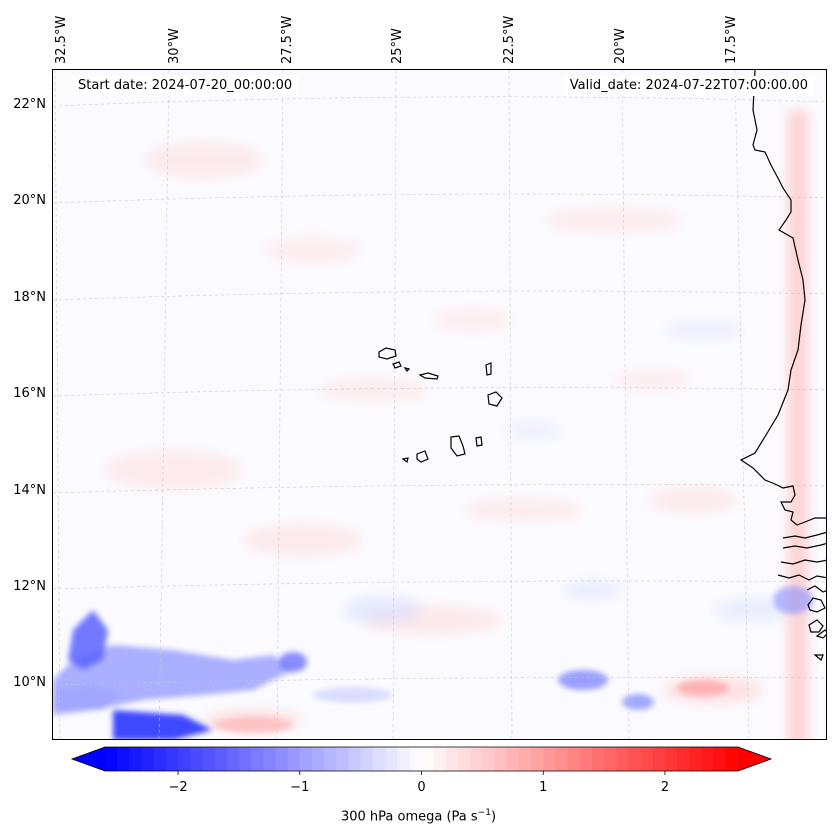 The image size is (837, 839). Describe the element at coordinates (543, 787) in the screenshot. I see `colorbar-tick-label: 1` at that location.